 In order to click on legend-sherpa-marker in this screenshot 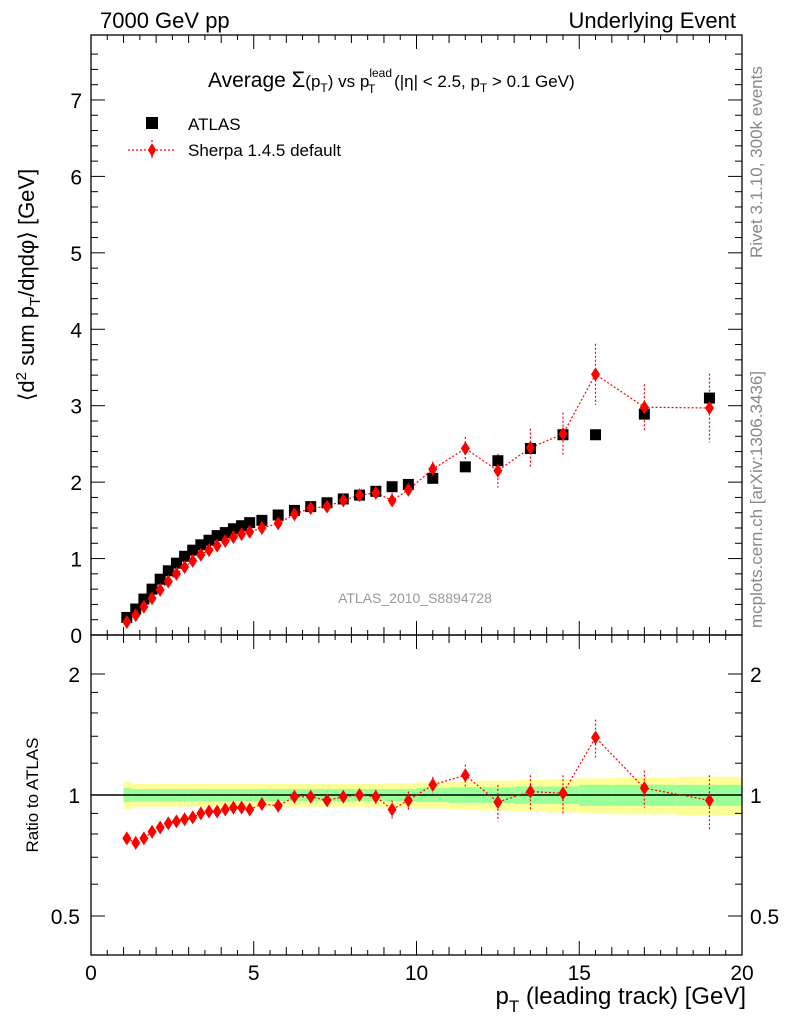, I will do `click(152, 150)`.